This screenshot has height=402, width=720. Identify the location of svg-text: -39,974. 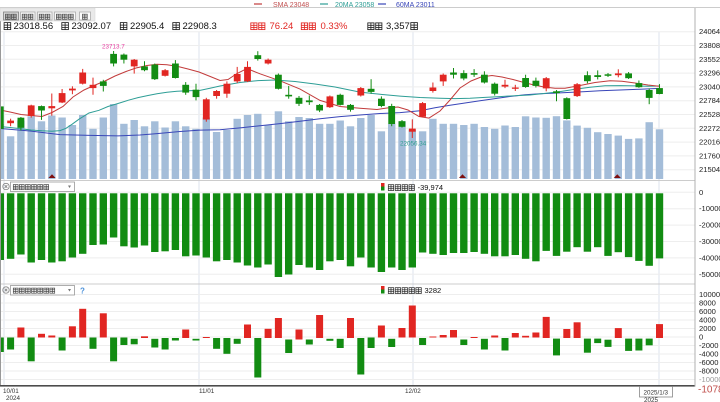
(430, 187).